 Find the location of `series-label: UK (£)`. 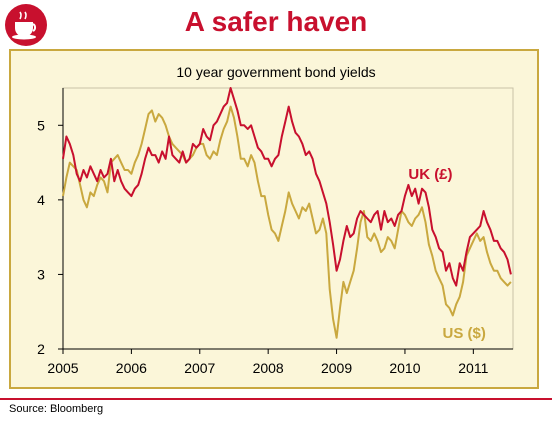

series-label: UK (£) is located at coordinates (430, 174).